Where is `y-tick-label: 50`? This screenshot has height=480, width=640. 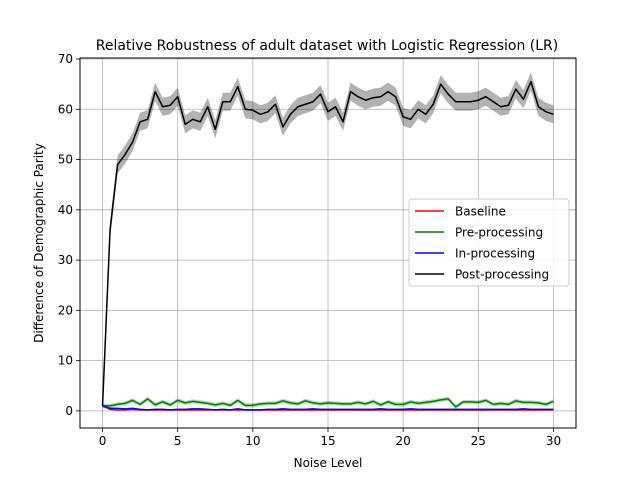 y-tick-label: 50 is located at coordinates (65, 160).